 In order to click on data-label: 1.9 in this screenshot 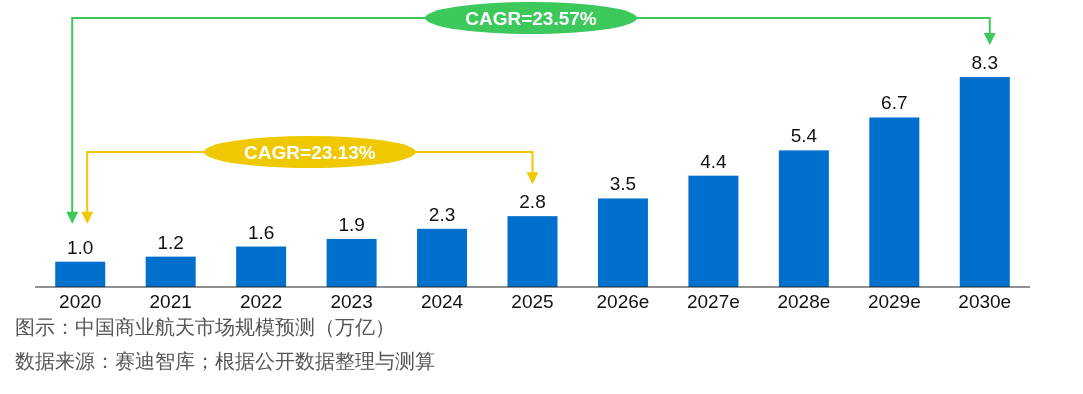, I will do `click(351, 224)`.